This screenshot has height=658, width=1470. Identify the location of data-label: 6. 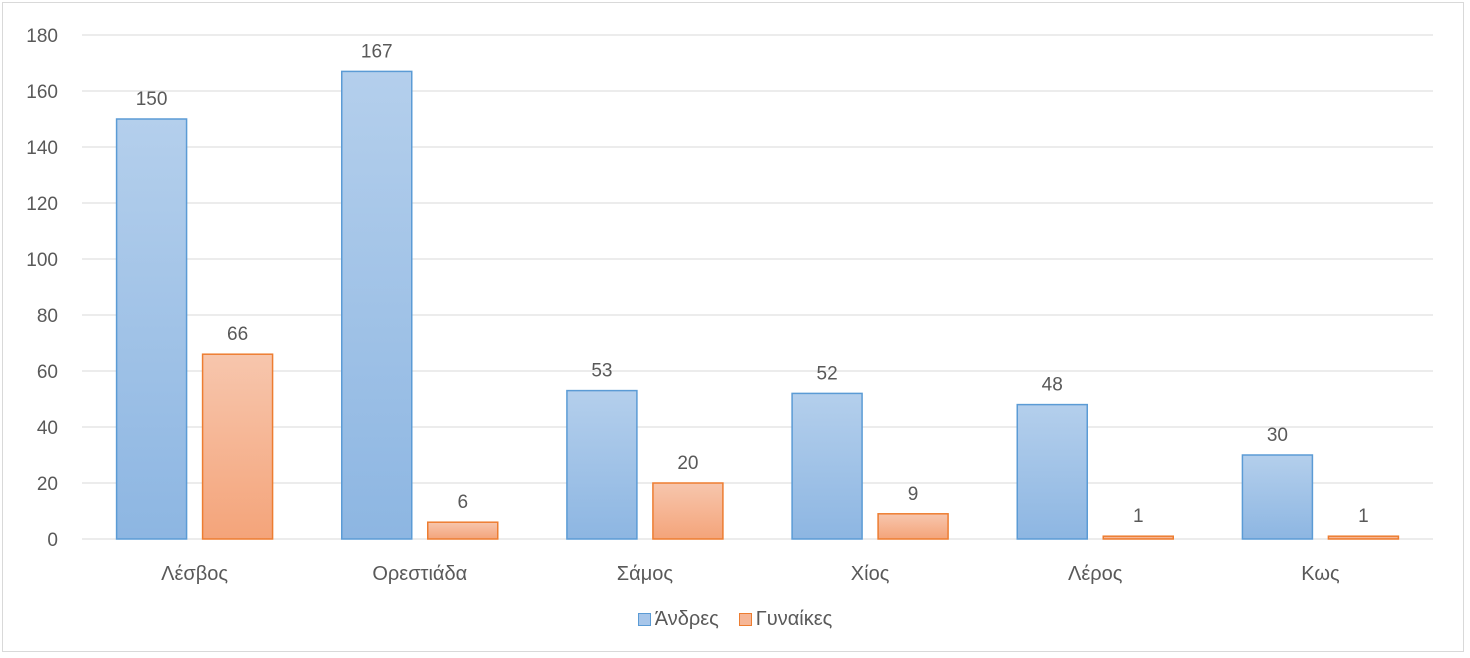
(462, 502).